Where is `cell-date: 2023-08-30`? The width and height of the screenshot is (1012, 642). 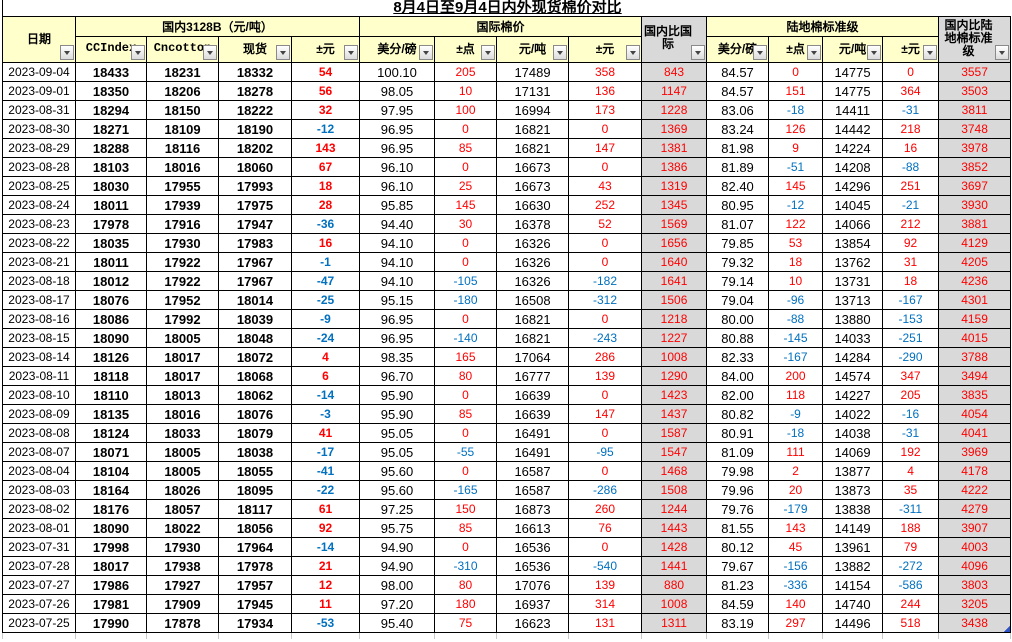 cell-date: 2023-08-30 is located at coordinates (39, 129).